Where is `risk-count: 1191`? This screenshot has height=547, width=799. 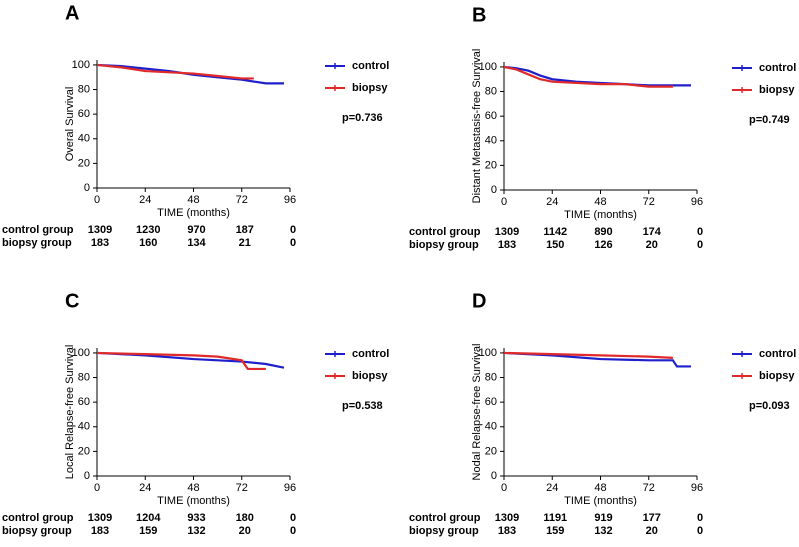 risk-count: 1191 is located at coordinates (555, 518).